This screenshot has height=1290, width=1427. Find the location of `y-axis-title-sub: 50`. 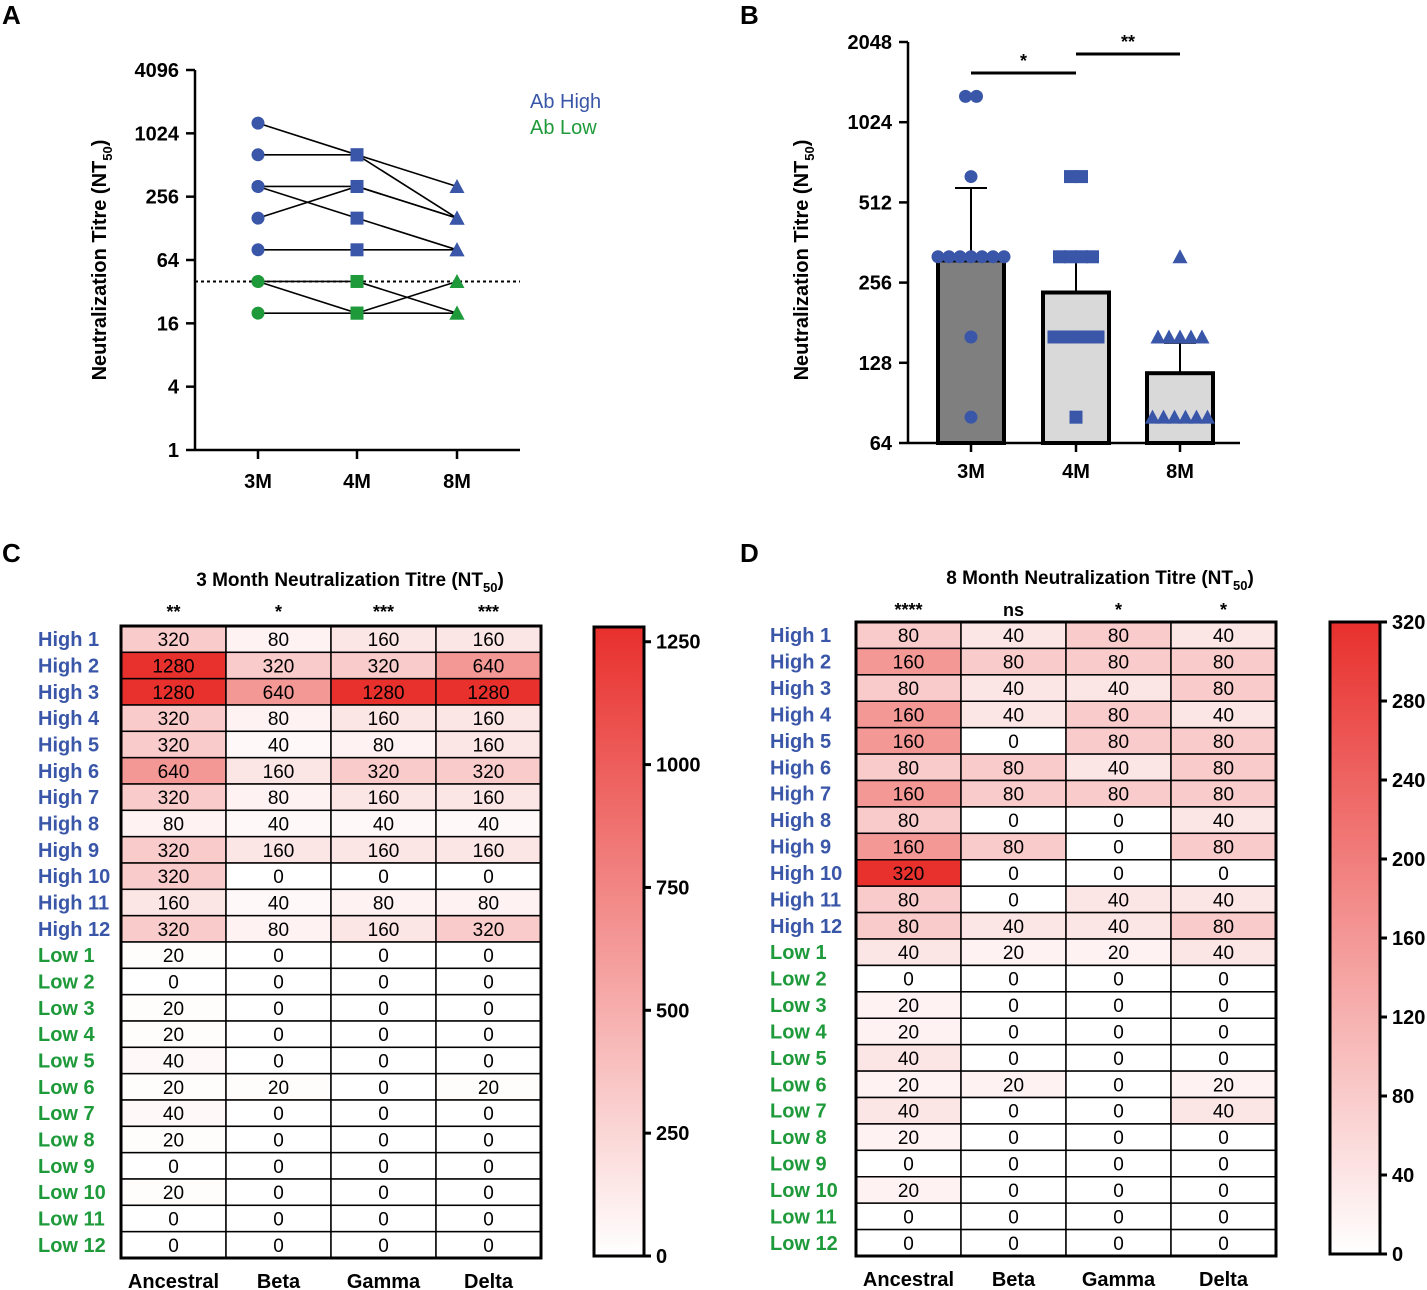

y-axis-title-sub: 50 is located at coordinates (107, 153).